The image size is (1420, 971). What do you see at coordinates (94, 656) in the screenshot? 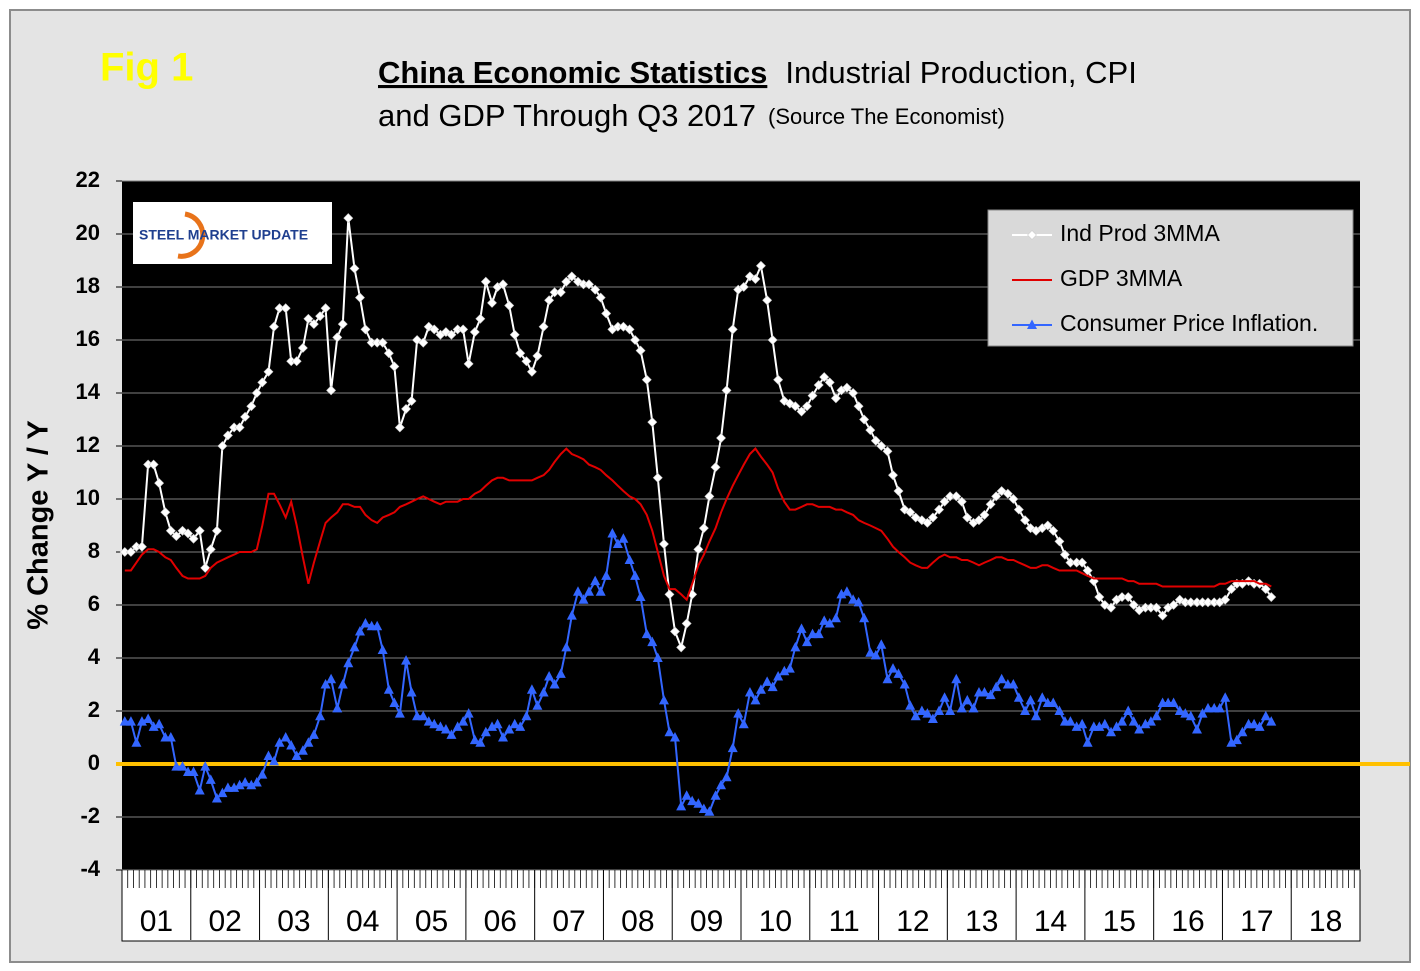
I see `y-tick-label: 4` at bounding box center [94, 656].